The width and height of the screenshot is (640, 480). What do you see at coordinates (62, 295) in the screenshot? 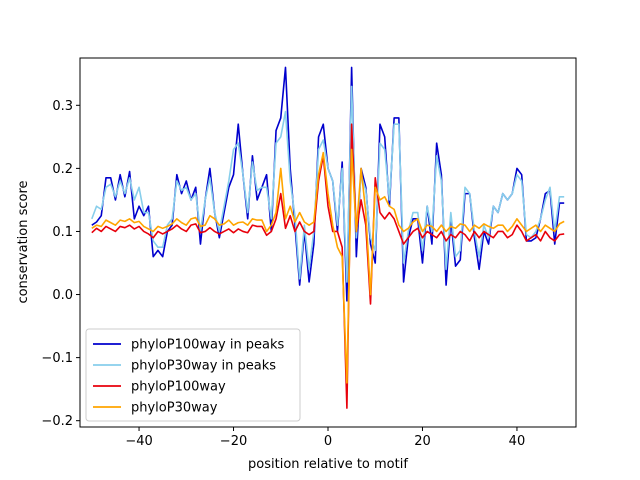
I see `y-tick-label: 0.0` at bounding box center [62, 295].